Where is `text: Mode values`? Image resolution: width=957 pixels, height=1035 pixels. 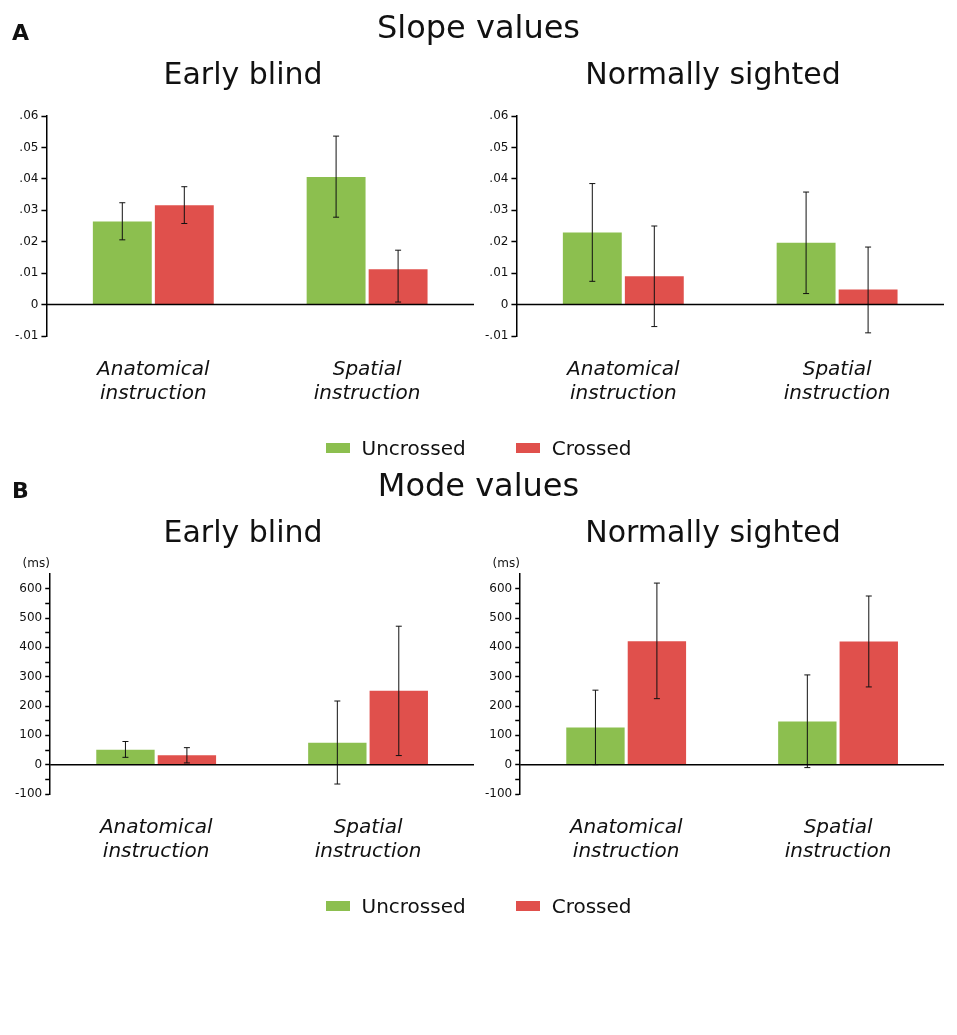 text: Mode values is located at coordinates (478, 485).